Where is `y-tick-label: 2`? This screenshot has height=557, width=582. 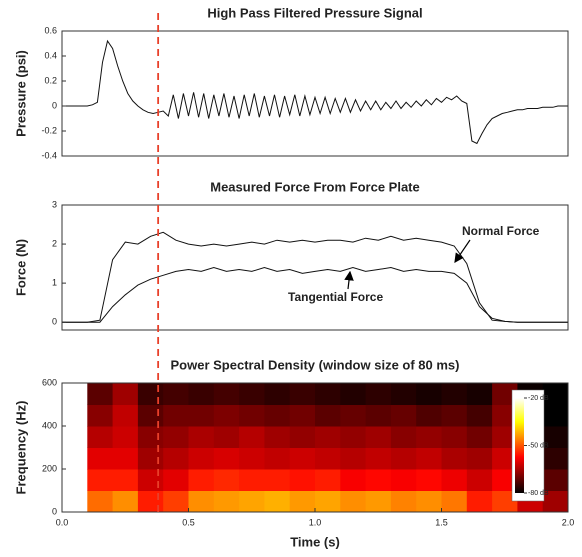
y-tick-label: 2 is located at coordinates (54, 243).